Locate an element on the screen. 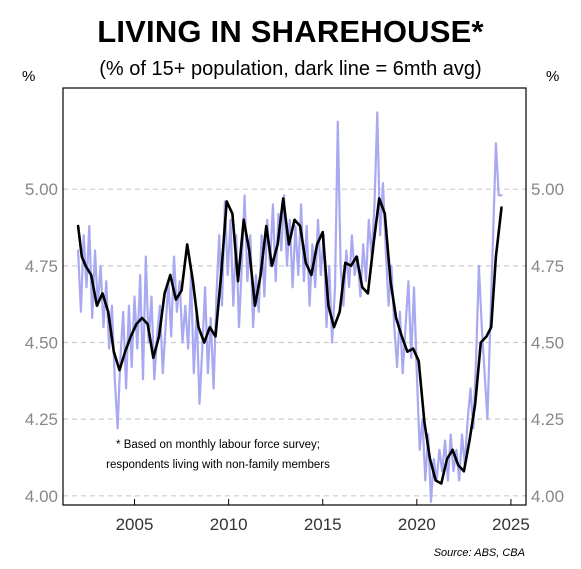 This screenshot has height=569, width=581. y-tick-label-right: 4.75 is located at coordinates (547, 266).